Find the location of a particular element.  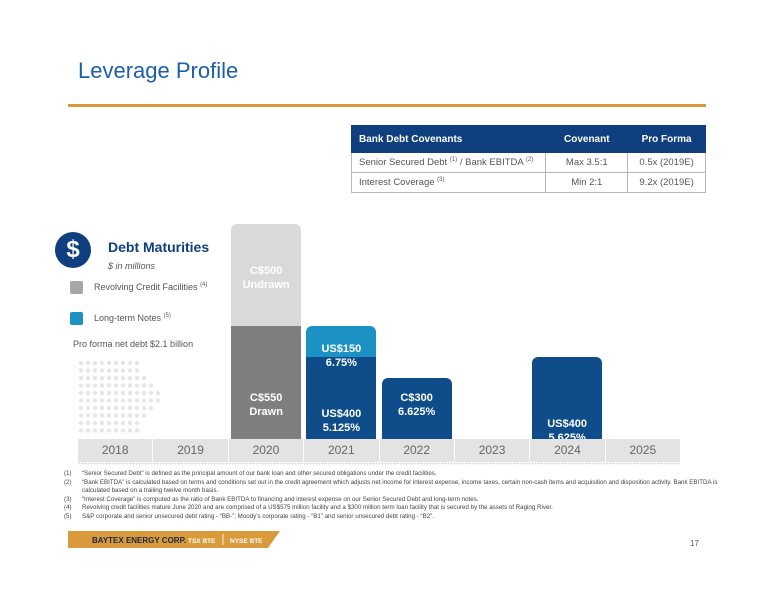

footer-banner-shape is located at coordinates (174, 539).